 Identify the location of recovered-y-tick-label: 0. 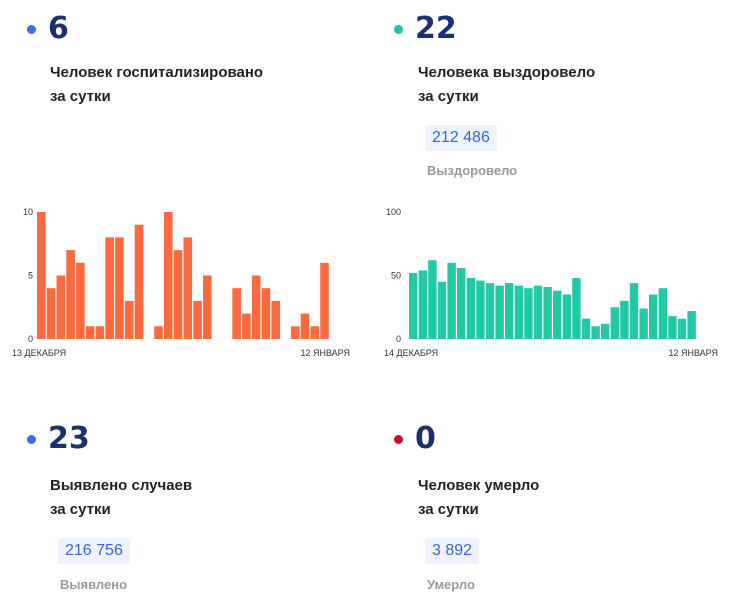
(398, 339).